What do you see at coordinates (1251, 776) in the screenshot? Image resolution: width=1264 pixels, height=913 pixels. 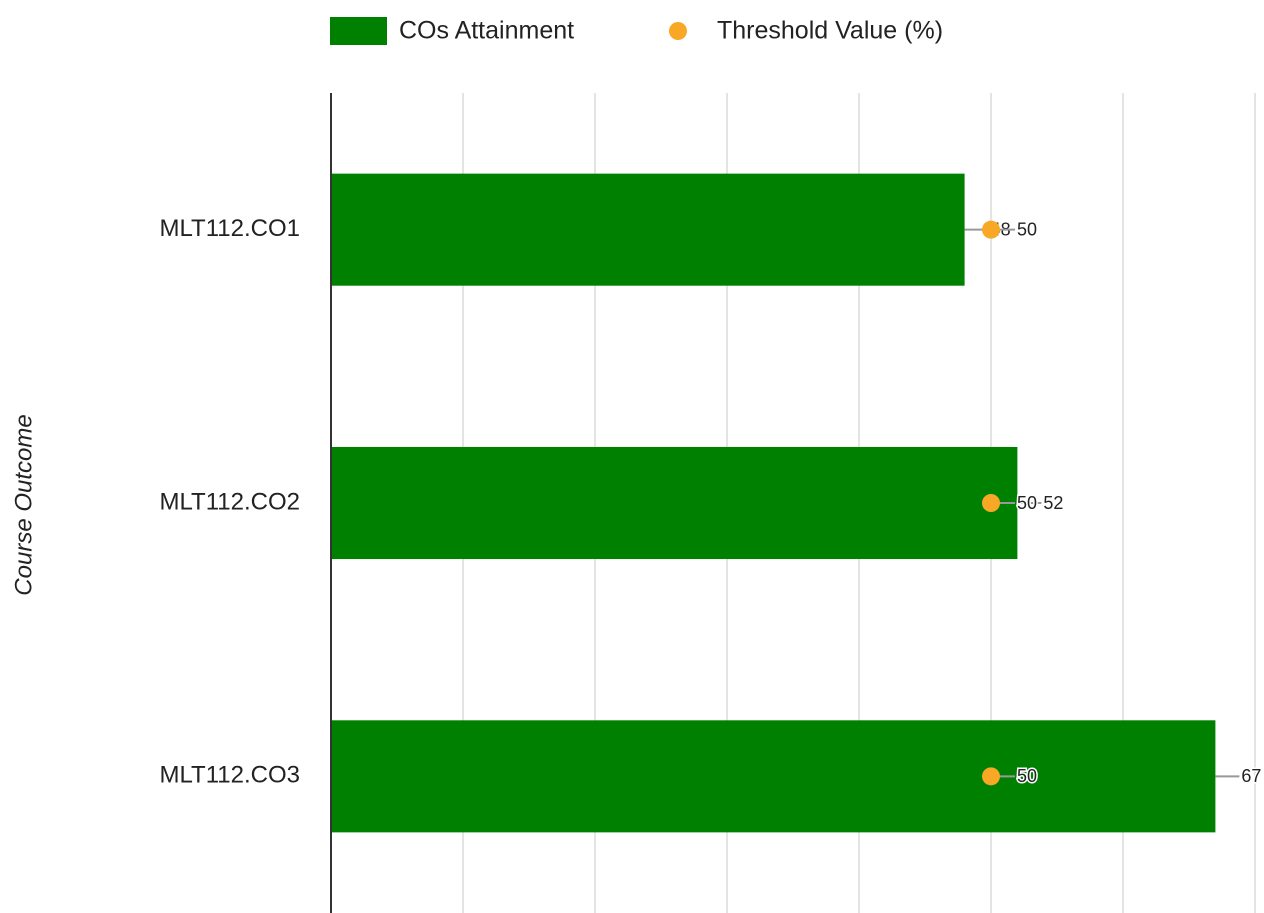 I see `data-label: 67` at bounding box center [1251, 776].